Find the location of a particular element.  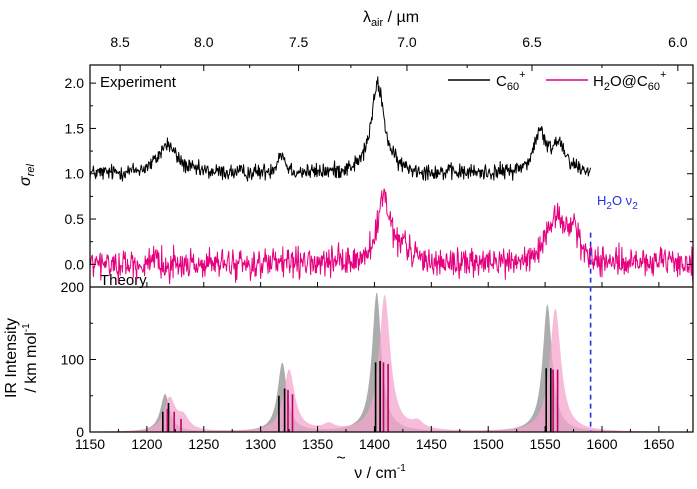

bottom-tick-label: 1200 is located at coordinates (146, 444).